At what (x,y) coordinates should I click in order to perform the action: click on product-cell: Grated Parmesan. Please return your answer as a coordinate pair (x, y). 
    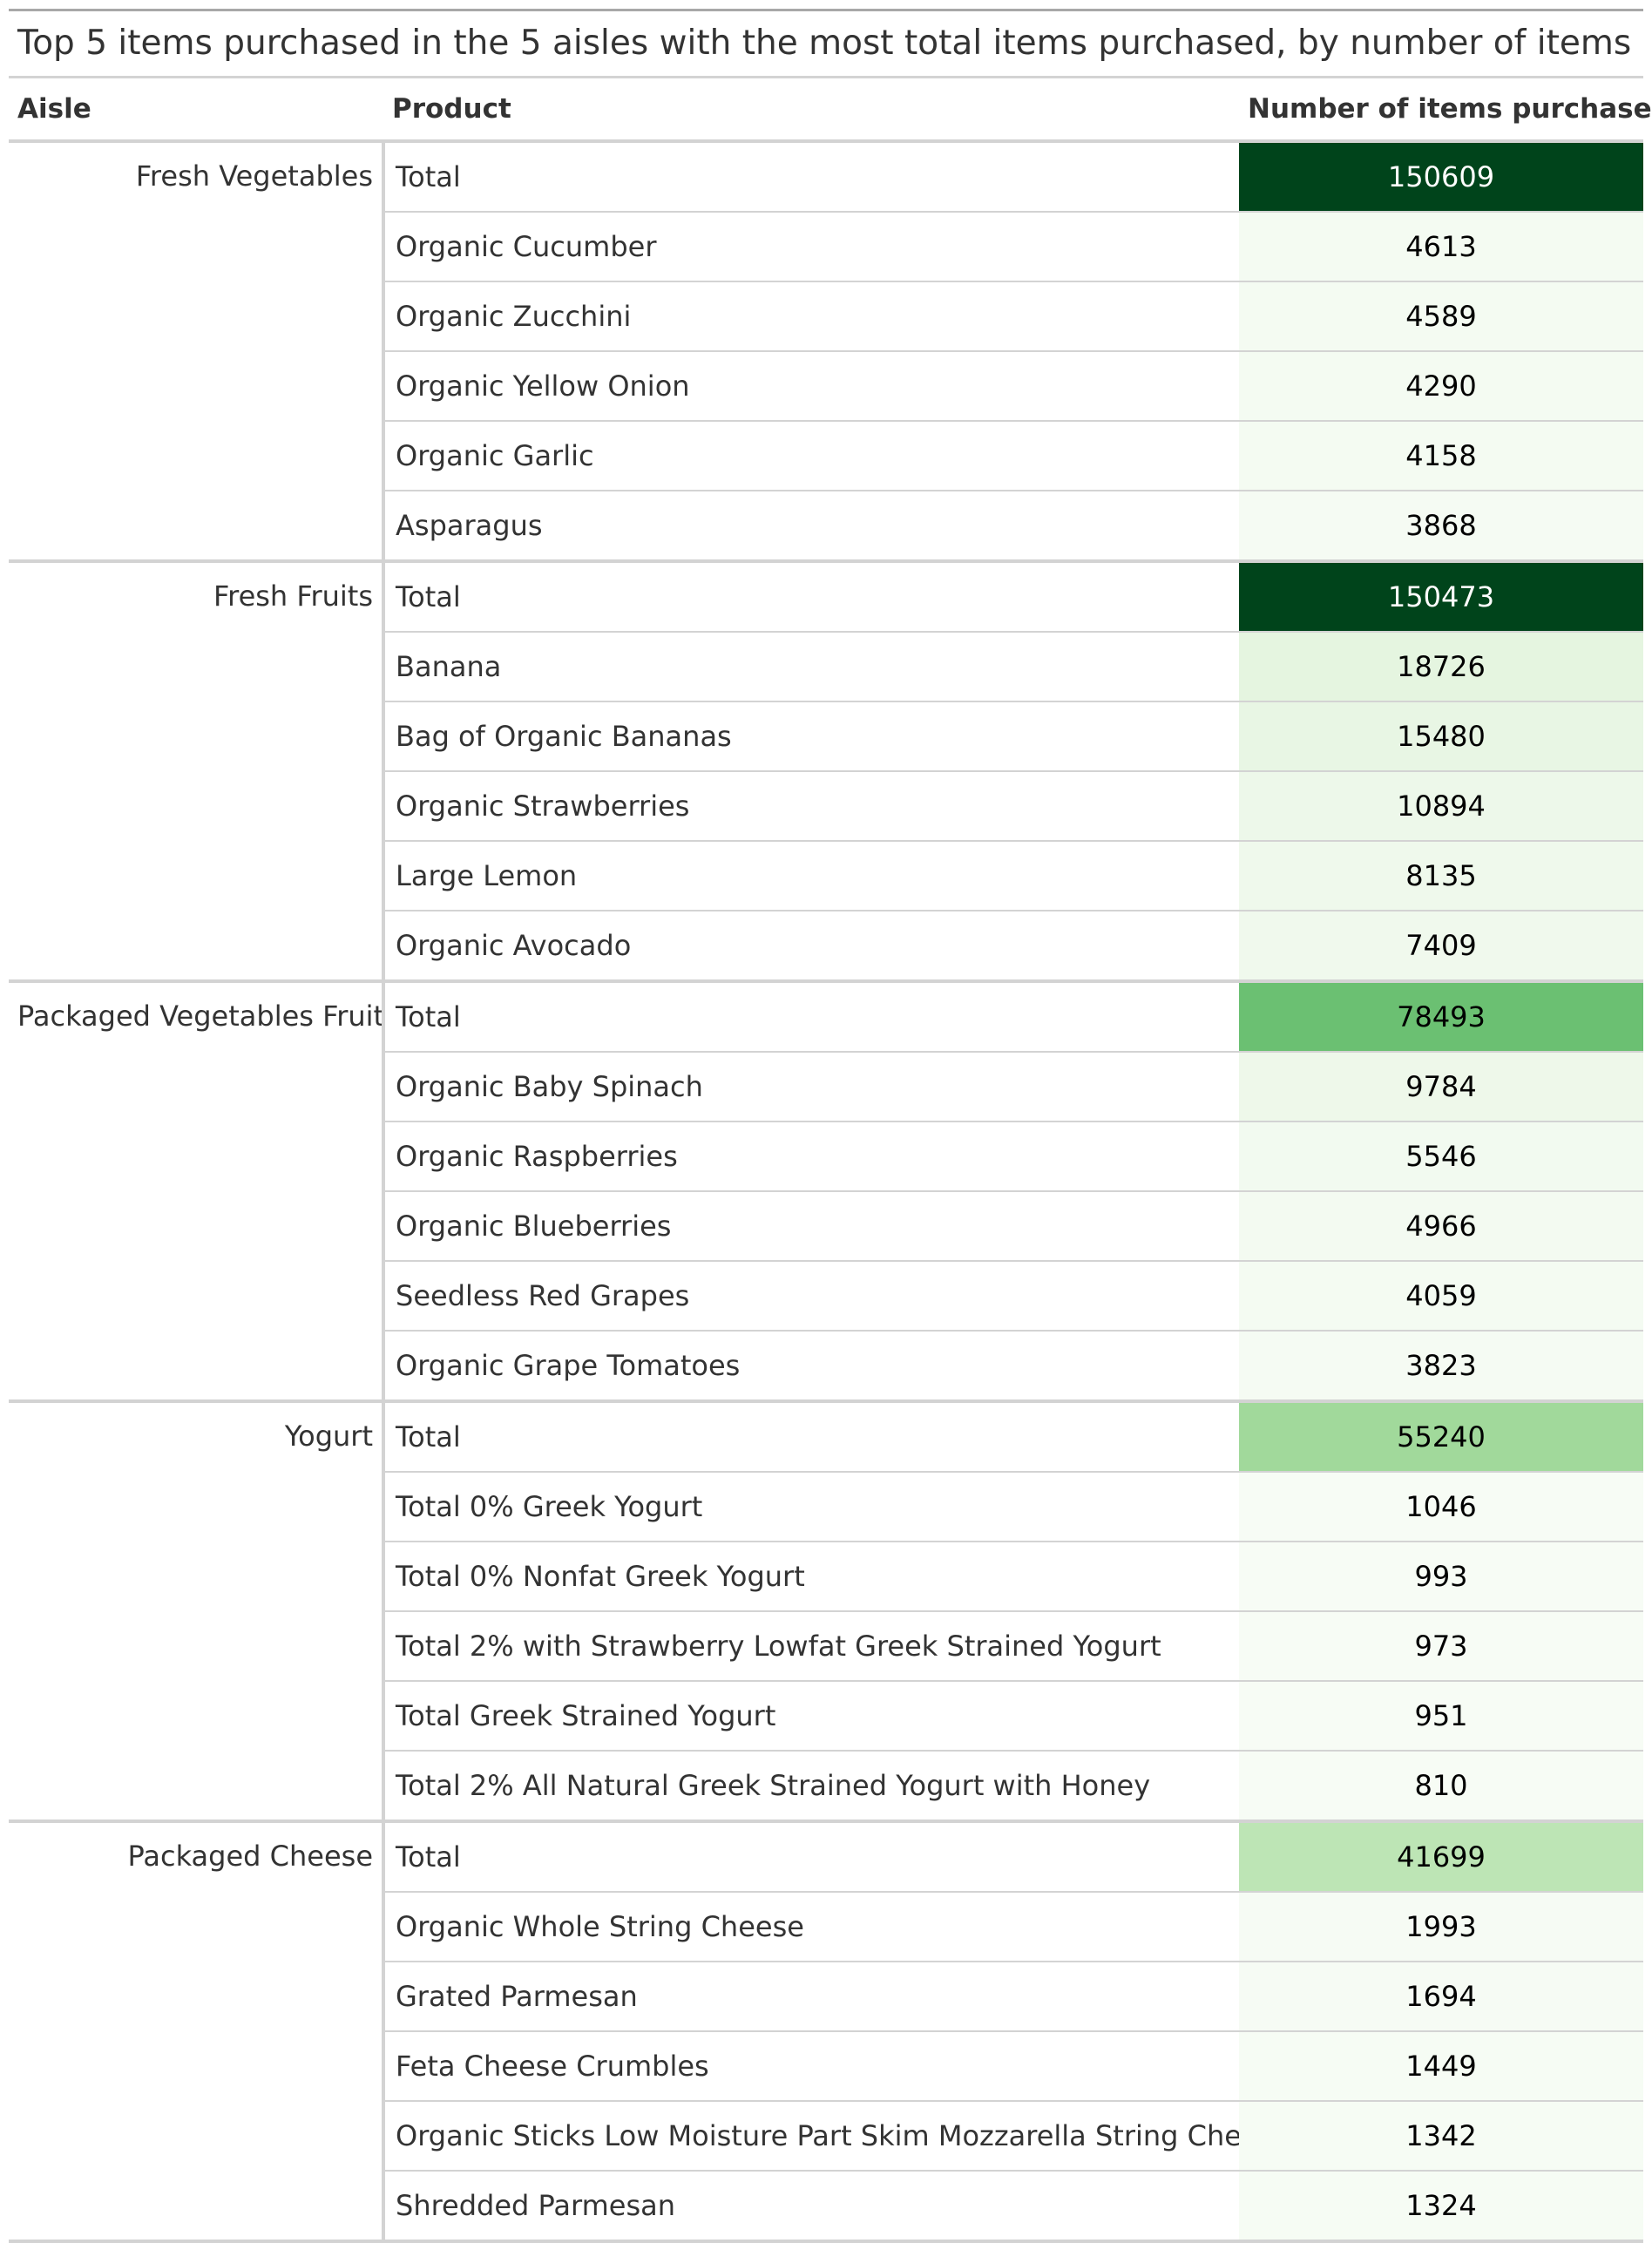
    Looking at the image, I should click on (811, 1997).